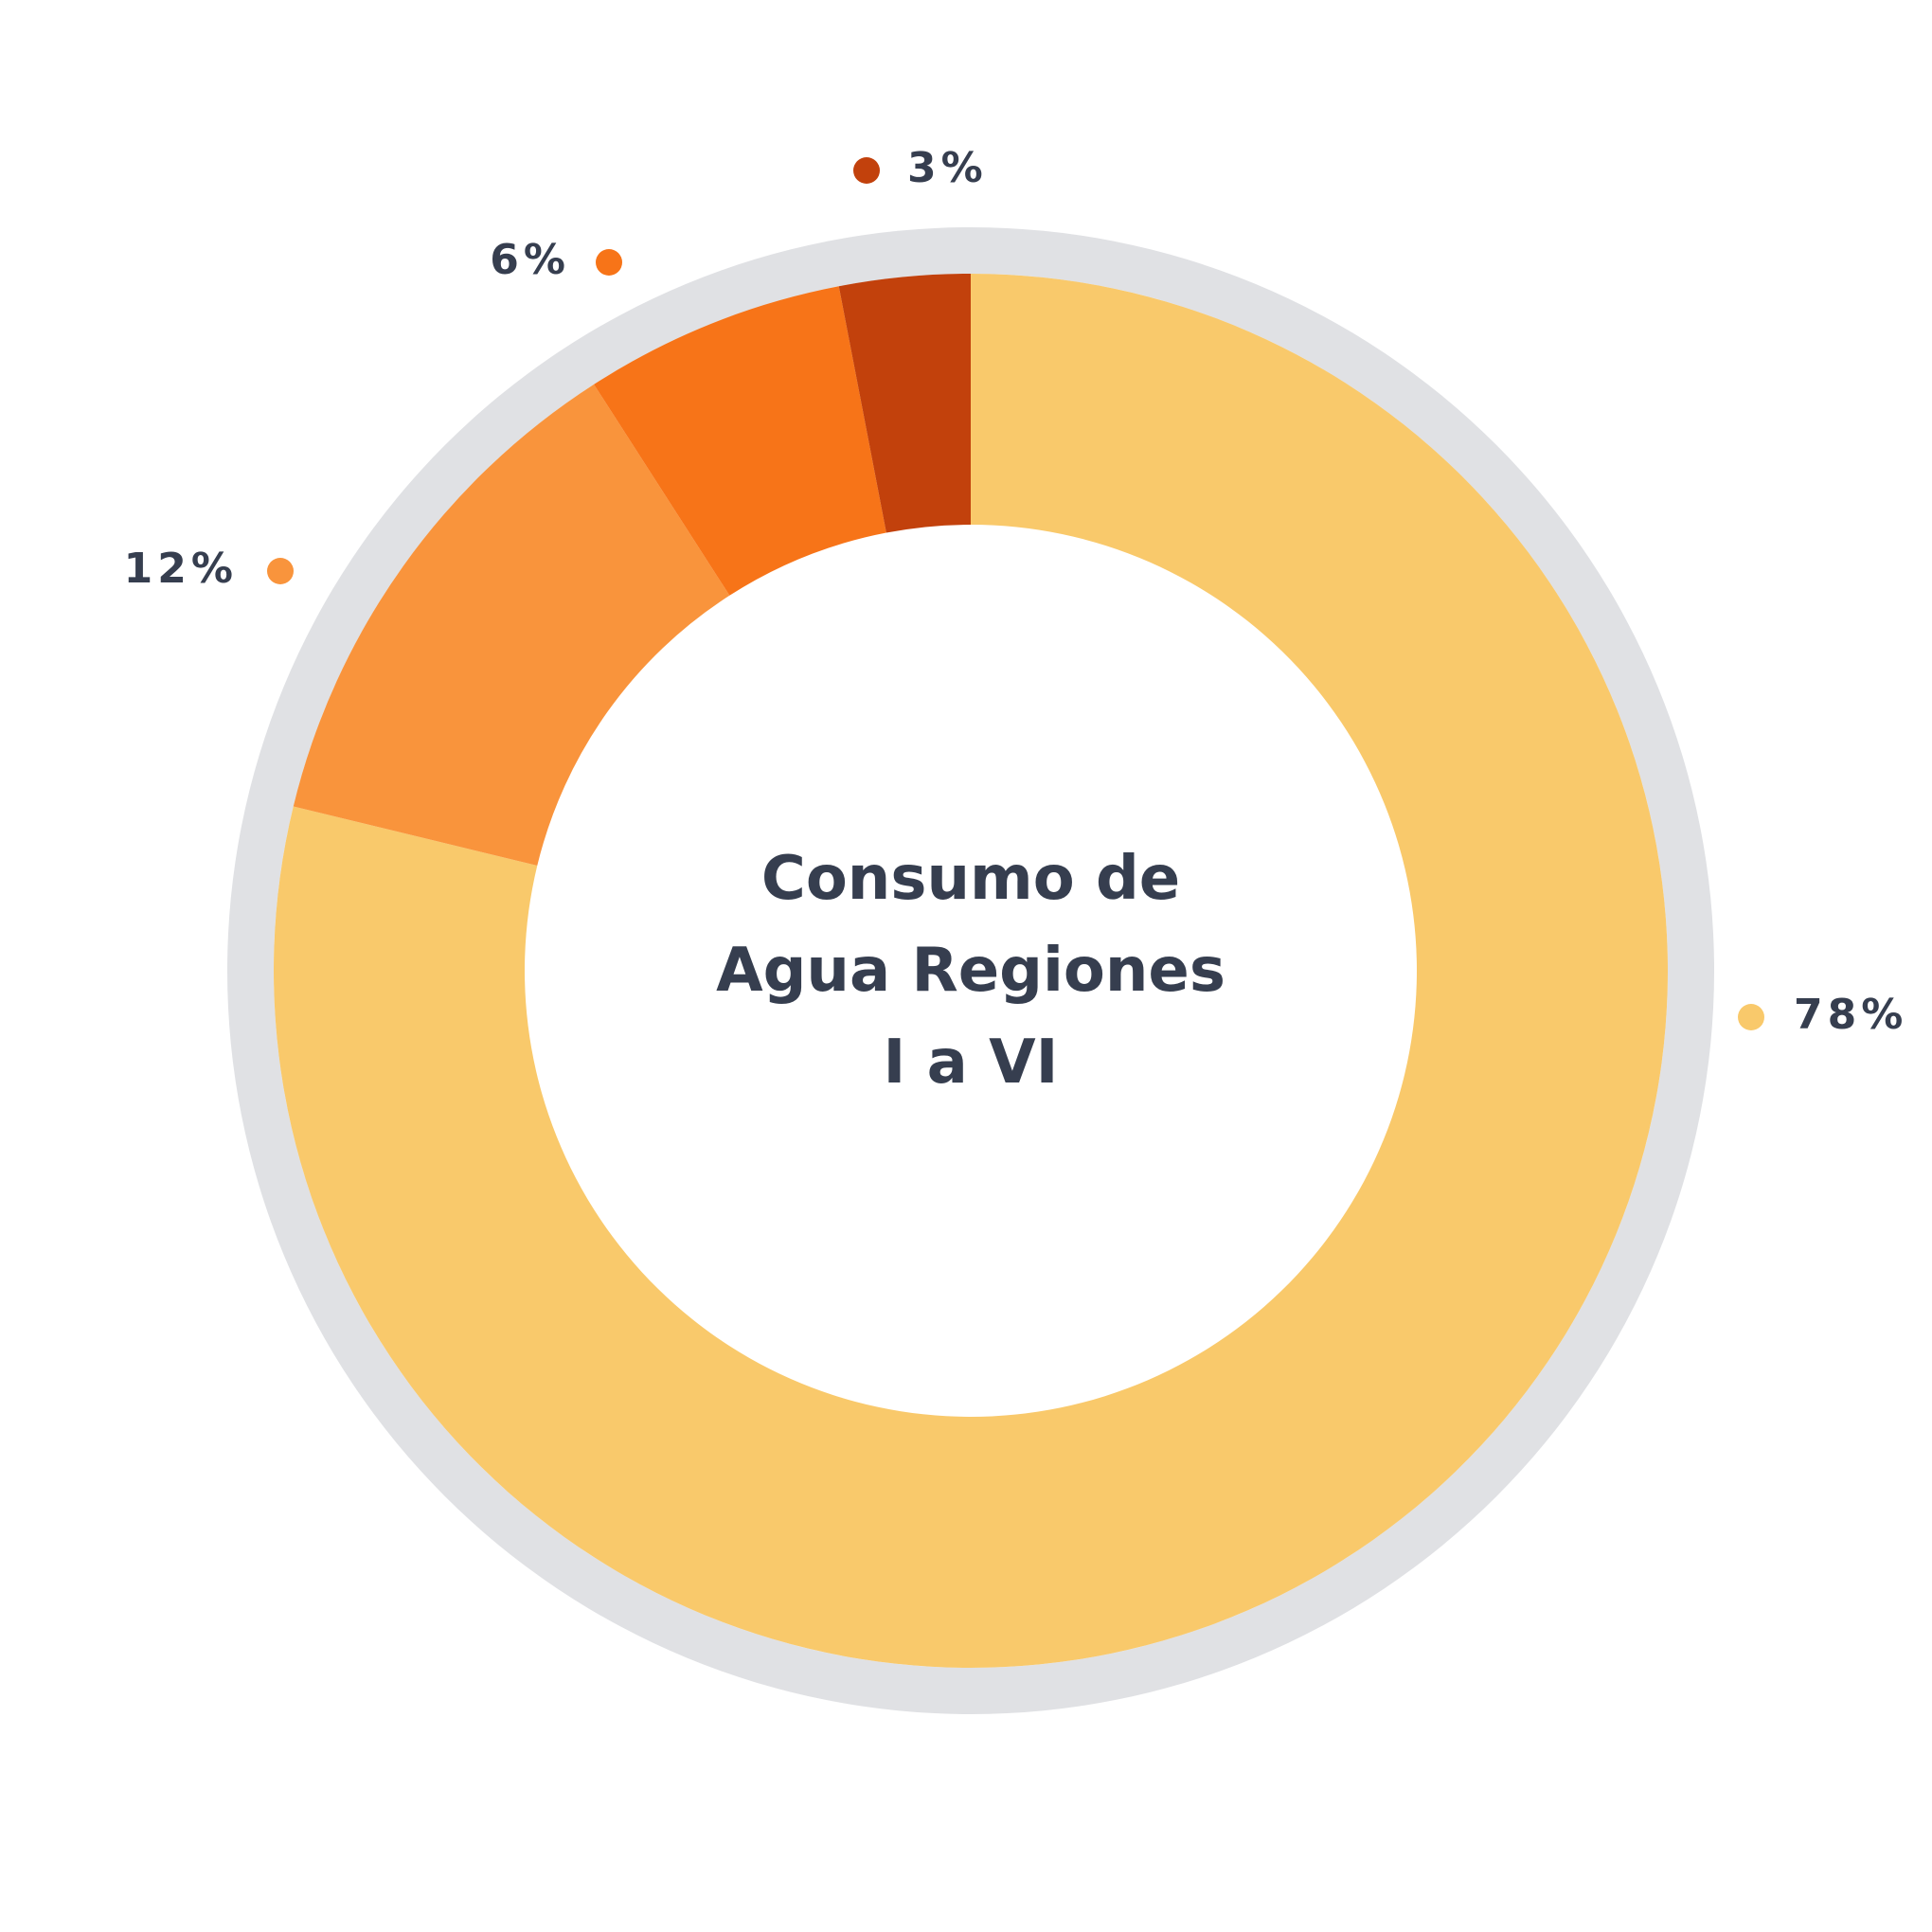 The width and height of the screenshot is (1932, 1932). Describe the element at coordinates (947, 168) in the screenshot. I see `data-label: 3%` at that location.